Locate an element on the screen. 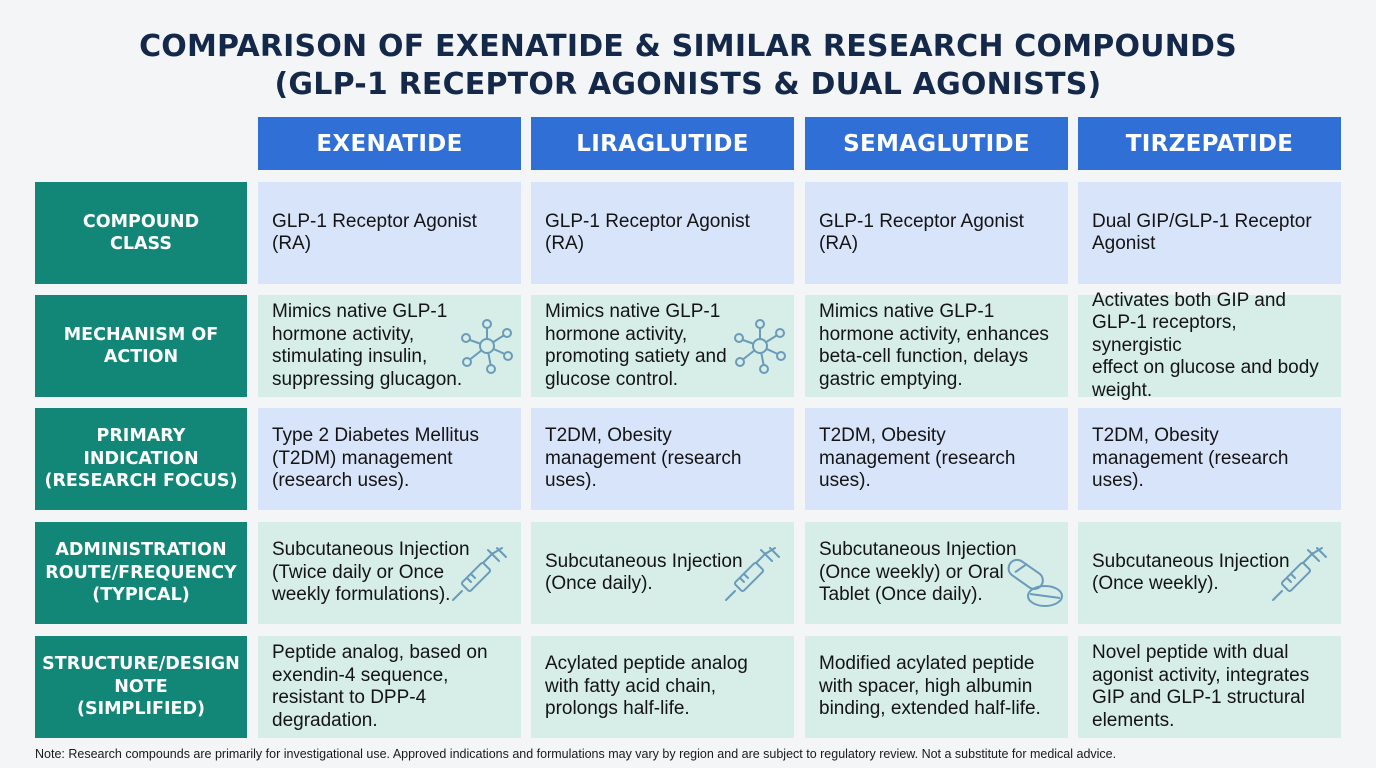 The height and width of the screenshot is (768, 1376). text-line: (RESEARCH FOCUS) is located at coordinates (141, 481).